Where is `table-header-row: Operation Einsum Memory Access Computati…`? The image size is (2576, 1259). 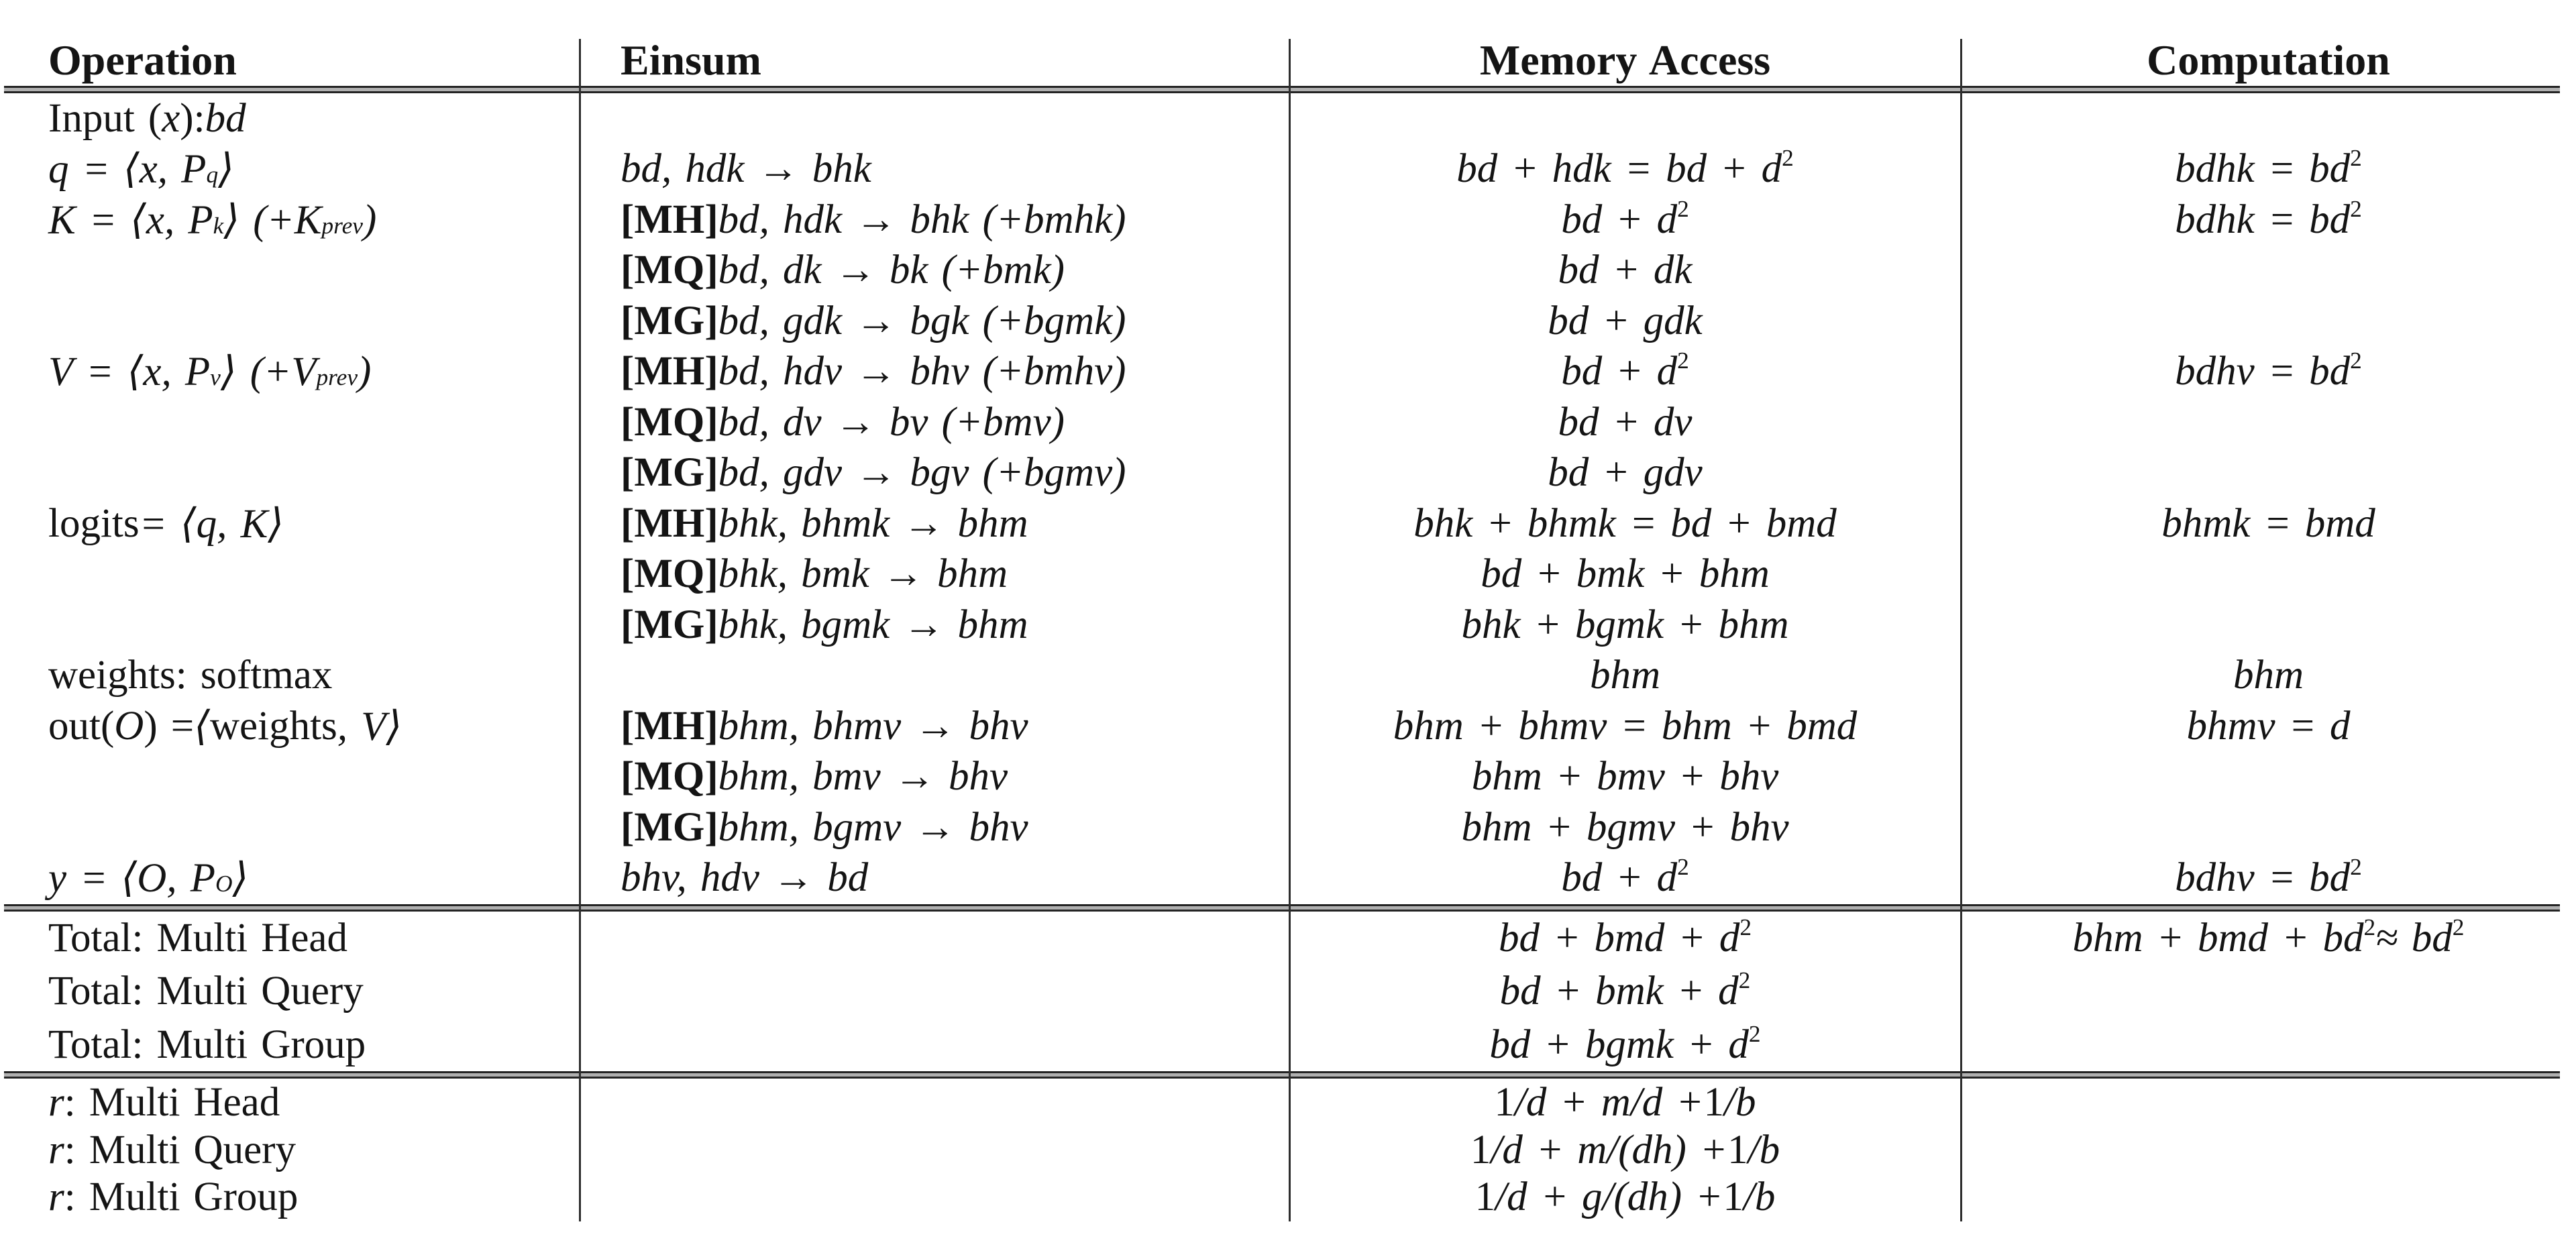 table-header-row: Operation Einsum Memory Access Computati… is located at coordinates (1288, 60).